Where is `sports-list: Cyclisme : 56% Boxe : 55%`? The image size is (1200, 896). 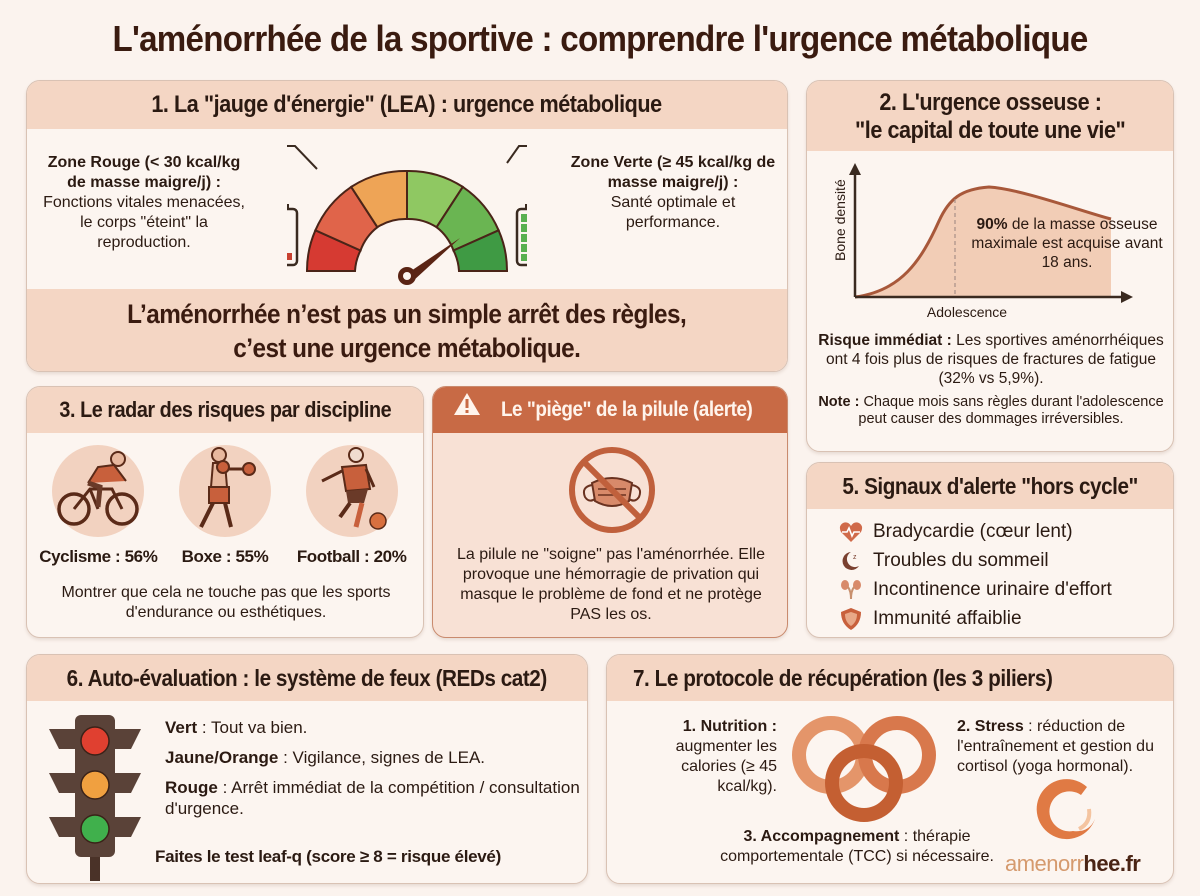
sports-list: Cyclisme : 56% Boxe : 55% is located at coordinates (225, 506).